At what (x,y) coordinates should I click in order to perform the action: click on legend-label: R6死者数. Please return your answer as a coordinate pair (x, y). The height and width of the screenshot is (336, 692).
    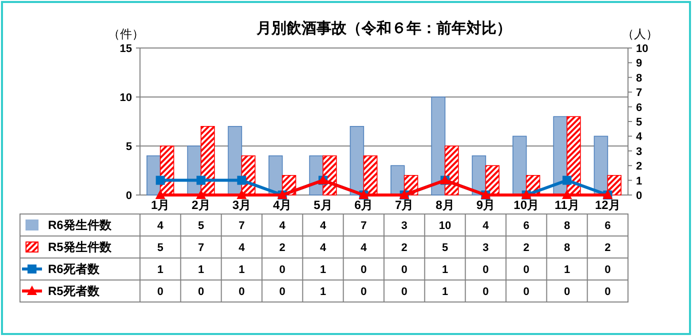
    Looking at the image, I should click on (74, 269).